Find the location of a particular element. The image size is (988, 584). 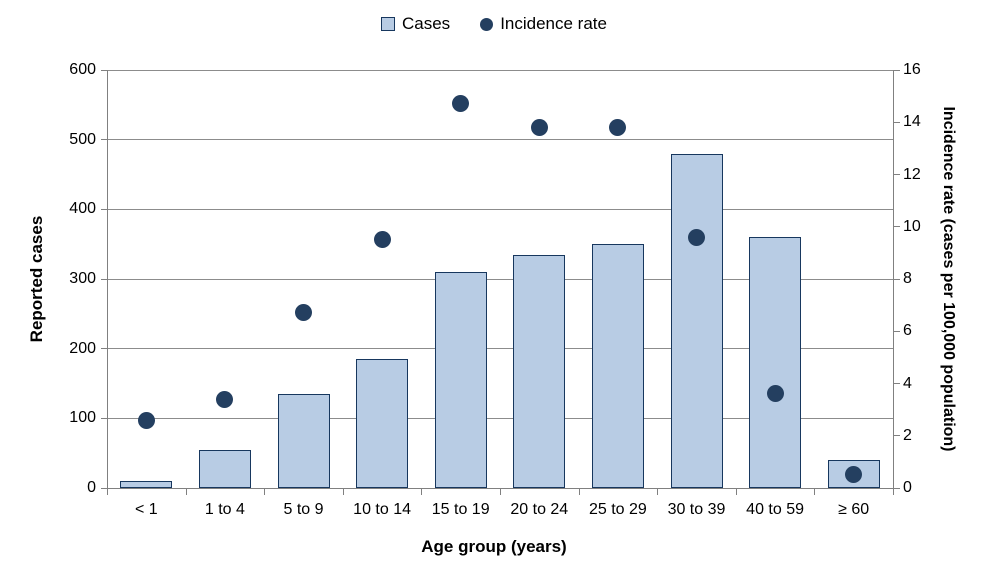

y-right-tick-label: 16 is located at coordinates (912, 69).